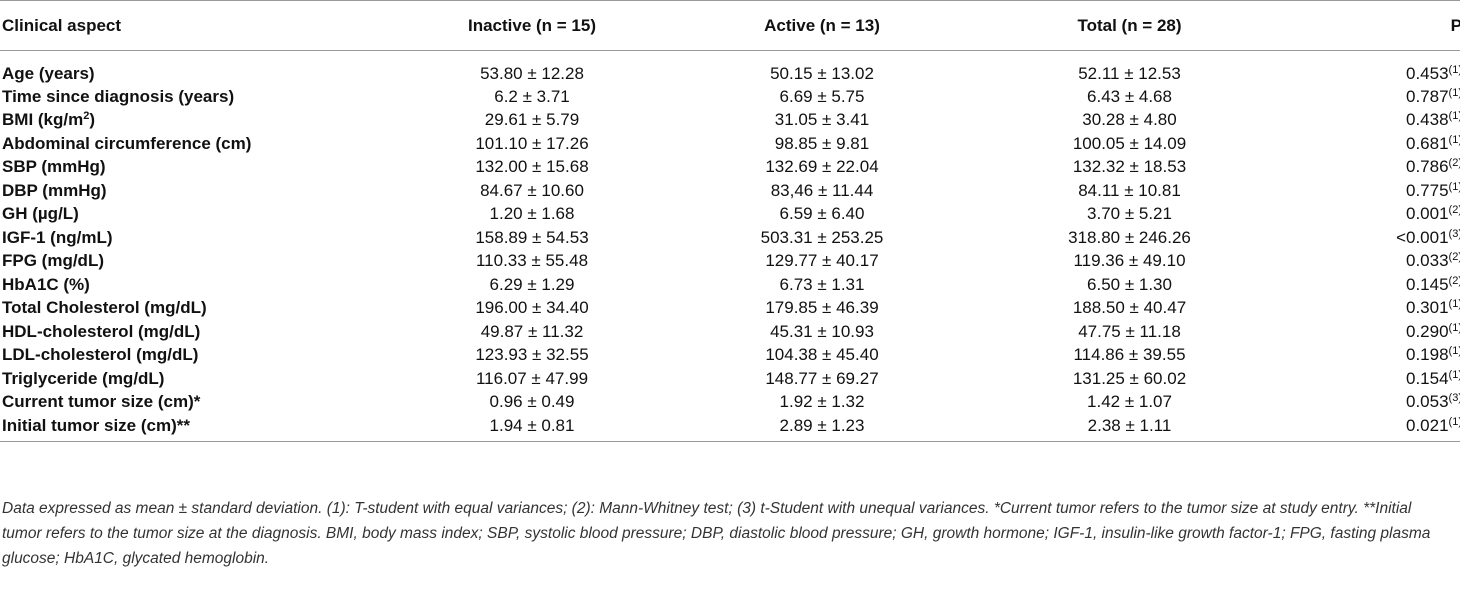 This screenshot has height=594, width=1460. I want to click on aspect-label: Initial tumor size (cm)**, so click(96, 425).